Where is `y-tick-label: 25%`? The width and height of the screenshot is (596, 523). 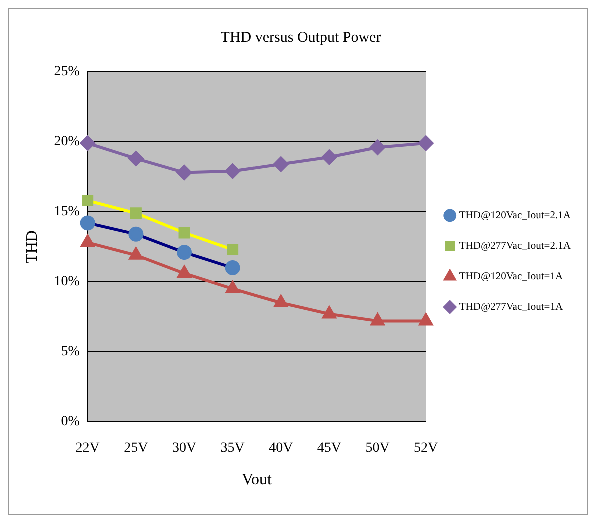 y-tick-label: 25% is located at coordinates (67, 72).